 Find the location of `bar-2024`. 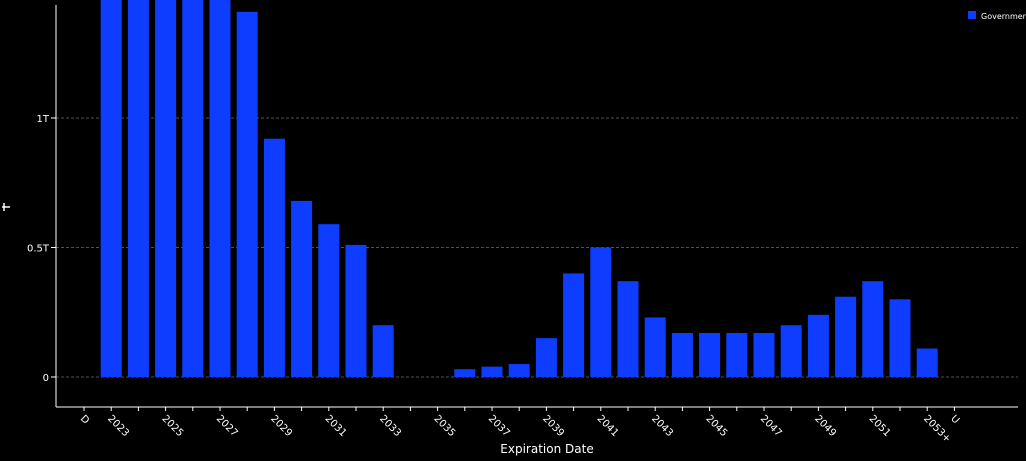

bar-2024 is located at coordinates (138, 188).